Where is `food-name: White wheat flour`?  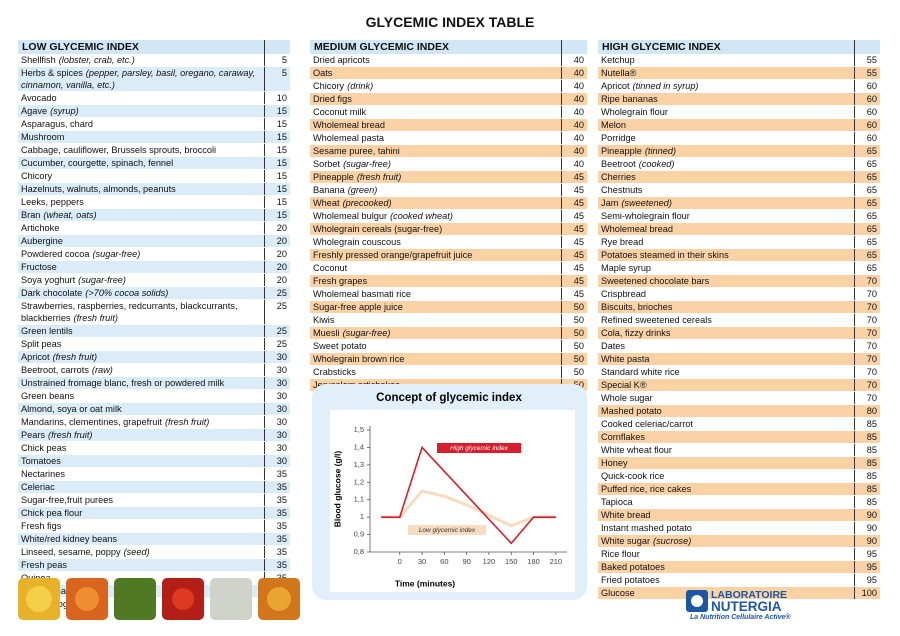 food-name: White wheat flour is located at coordinates (636, 450).